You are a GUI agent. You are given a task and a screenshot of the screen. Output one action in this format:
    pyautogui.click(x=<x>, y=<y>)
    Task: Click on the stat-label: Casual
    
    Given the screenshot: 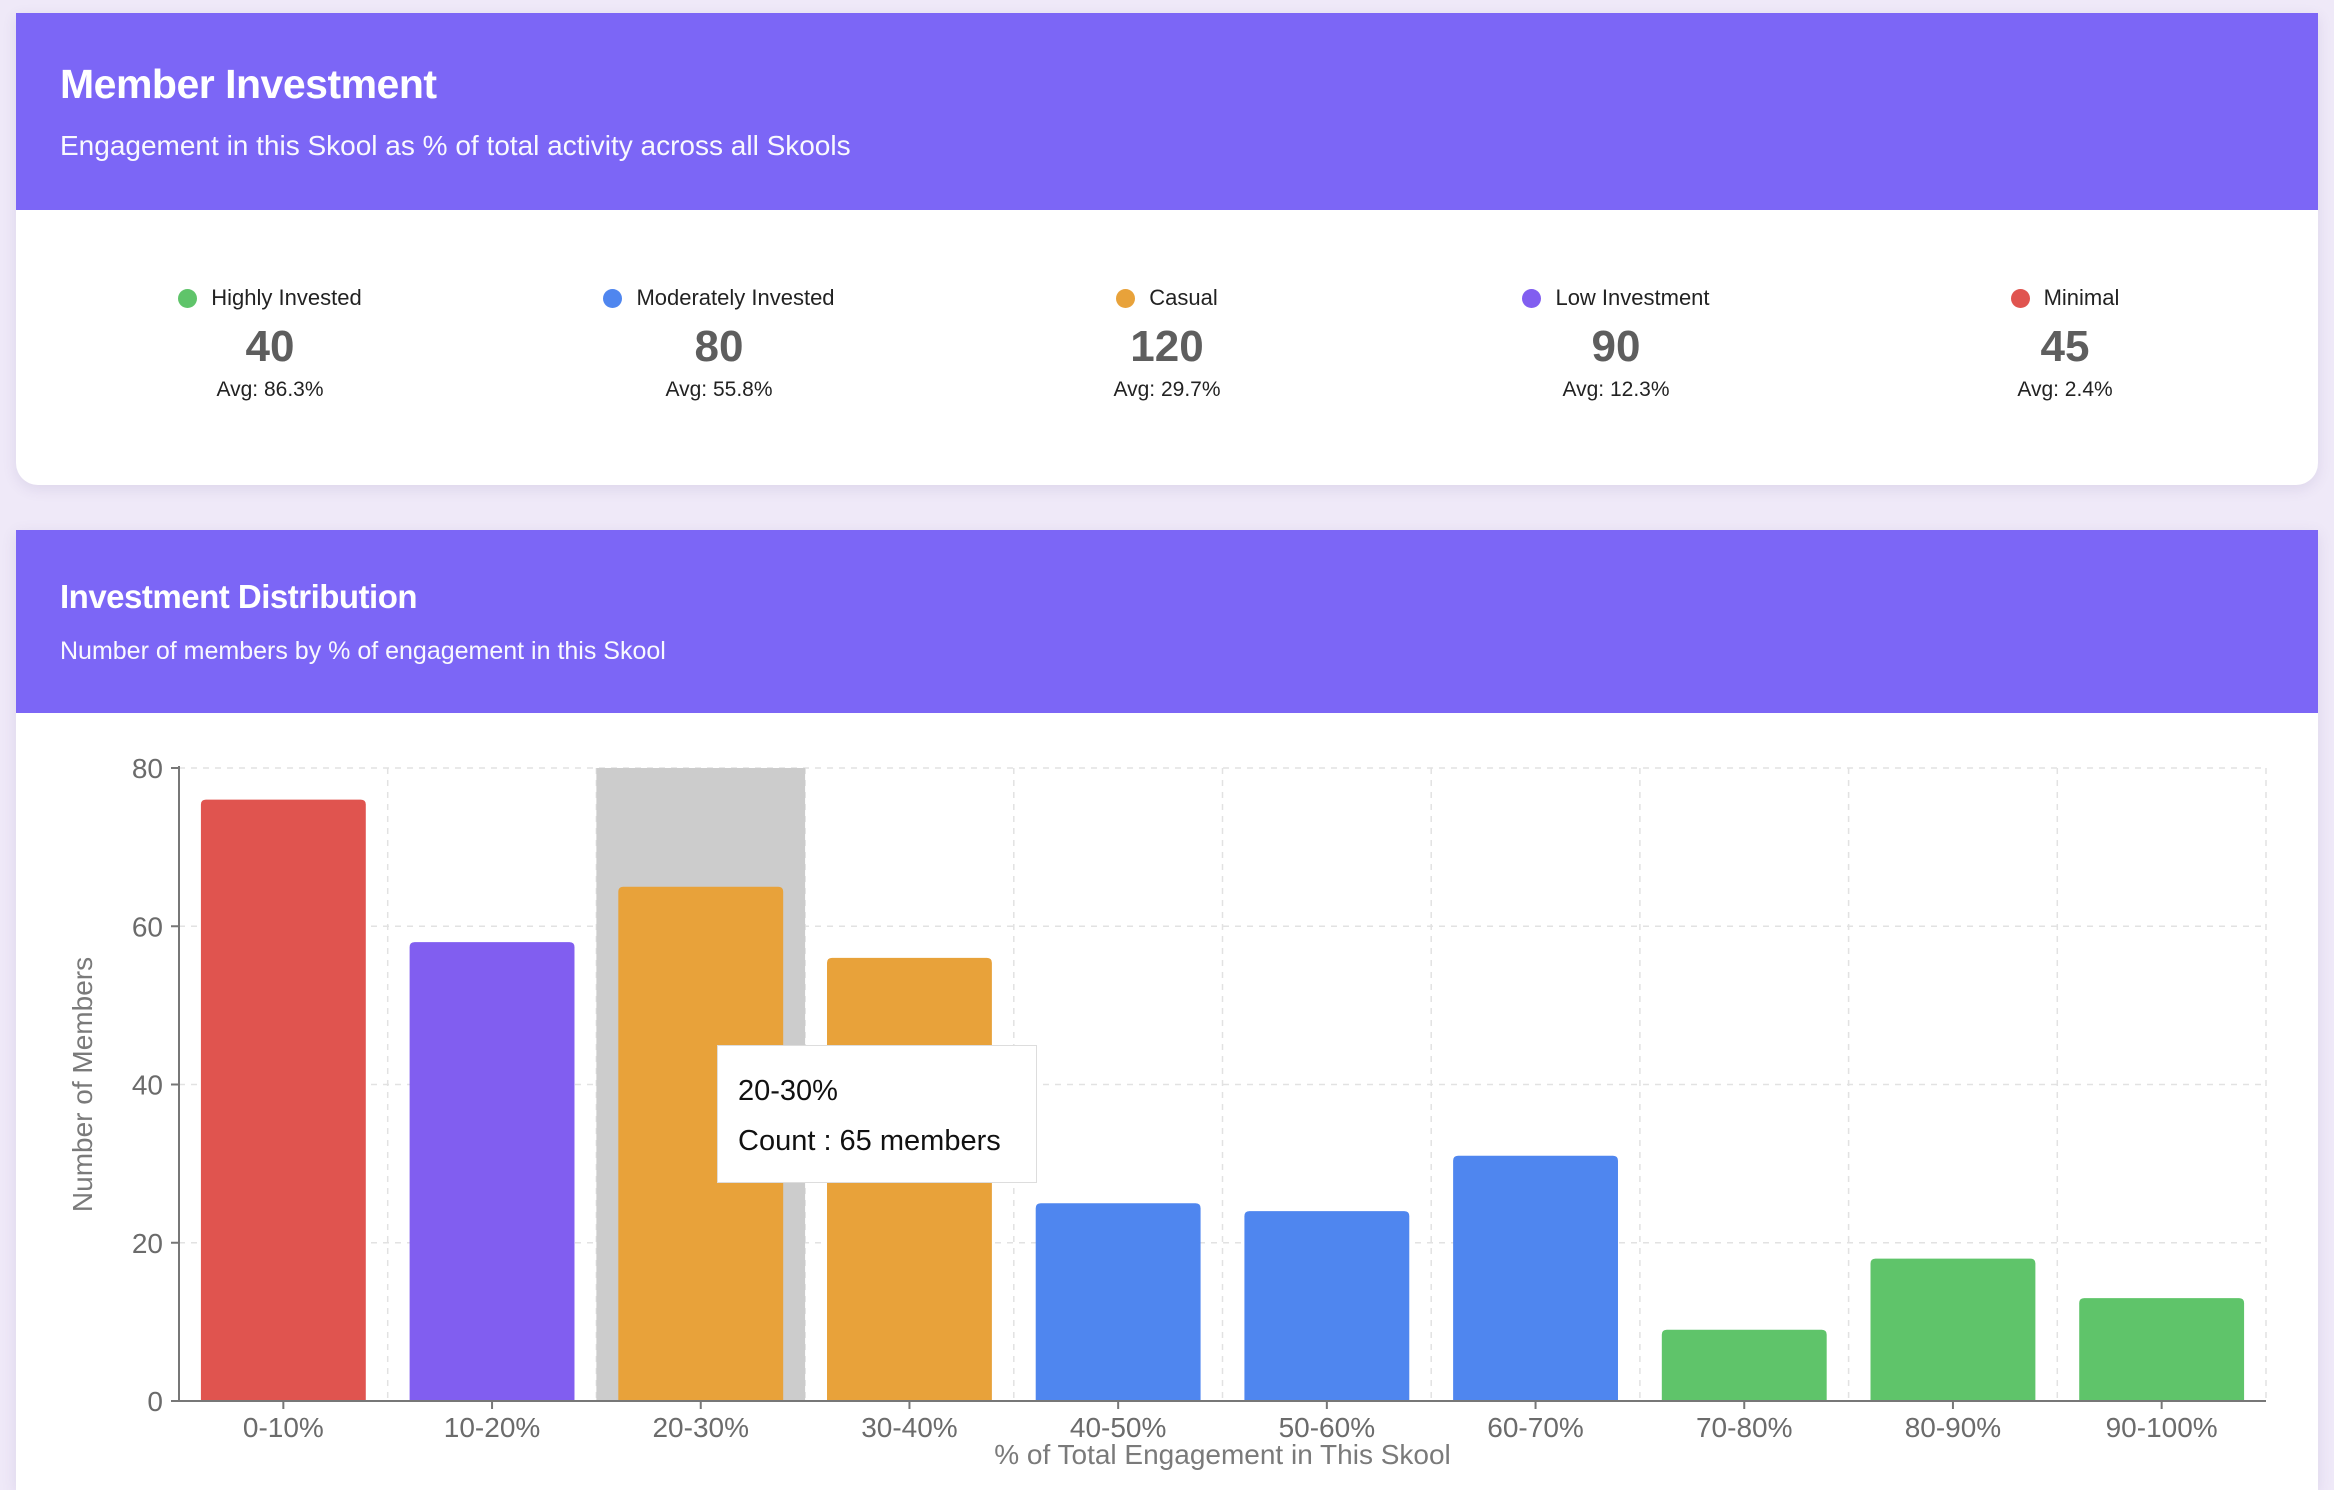 What is the action you would take?
    pyautogui.click(x=1183, y=297)
    